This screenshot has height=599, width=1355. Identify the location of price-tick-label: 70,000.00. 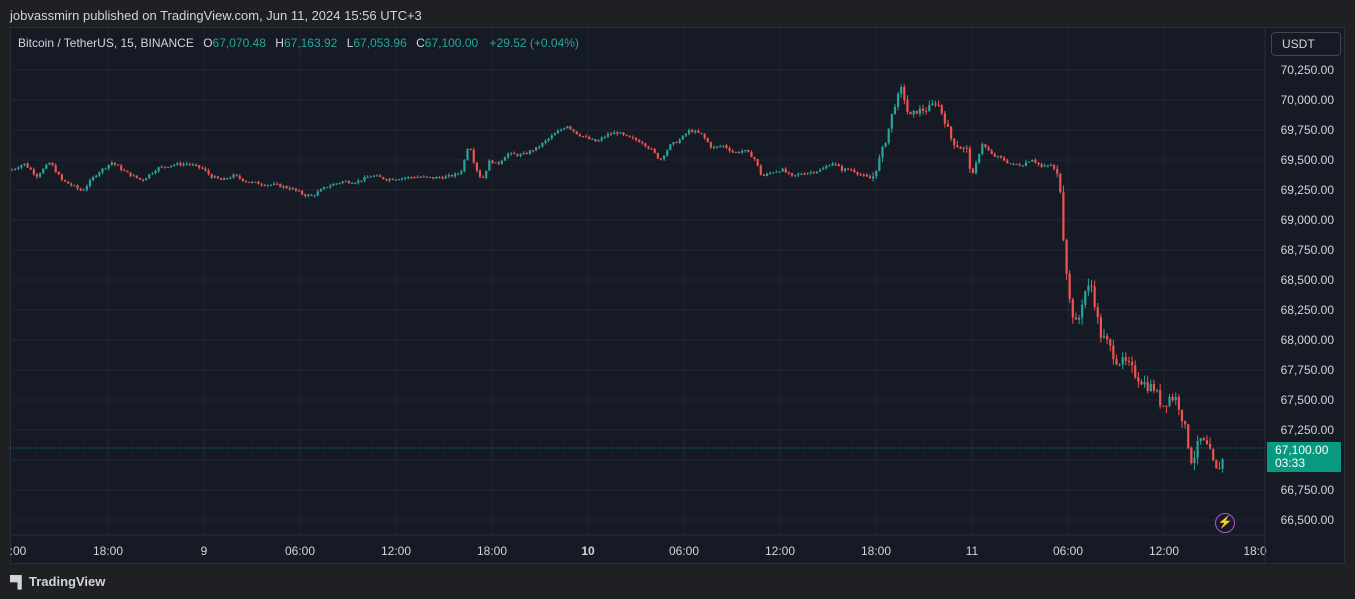
(1308, 100).